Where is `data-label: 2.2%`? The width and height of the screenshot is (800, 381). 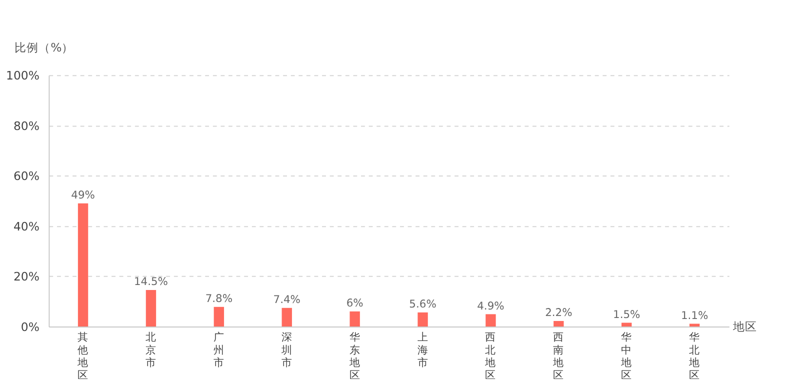
data-label: 2.2% is located at coordinates (558, 313).